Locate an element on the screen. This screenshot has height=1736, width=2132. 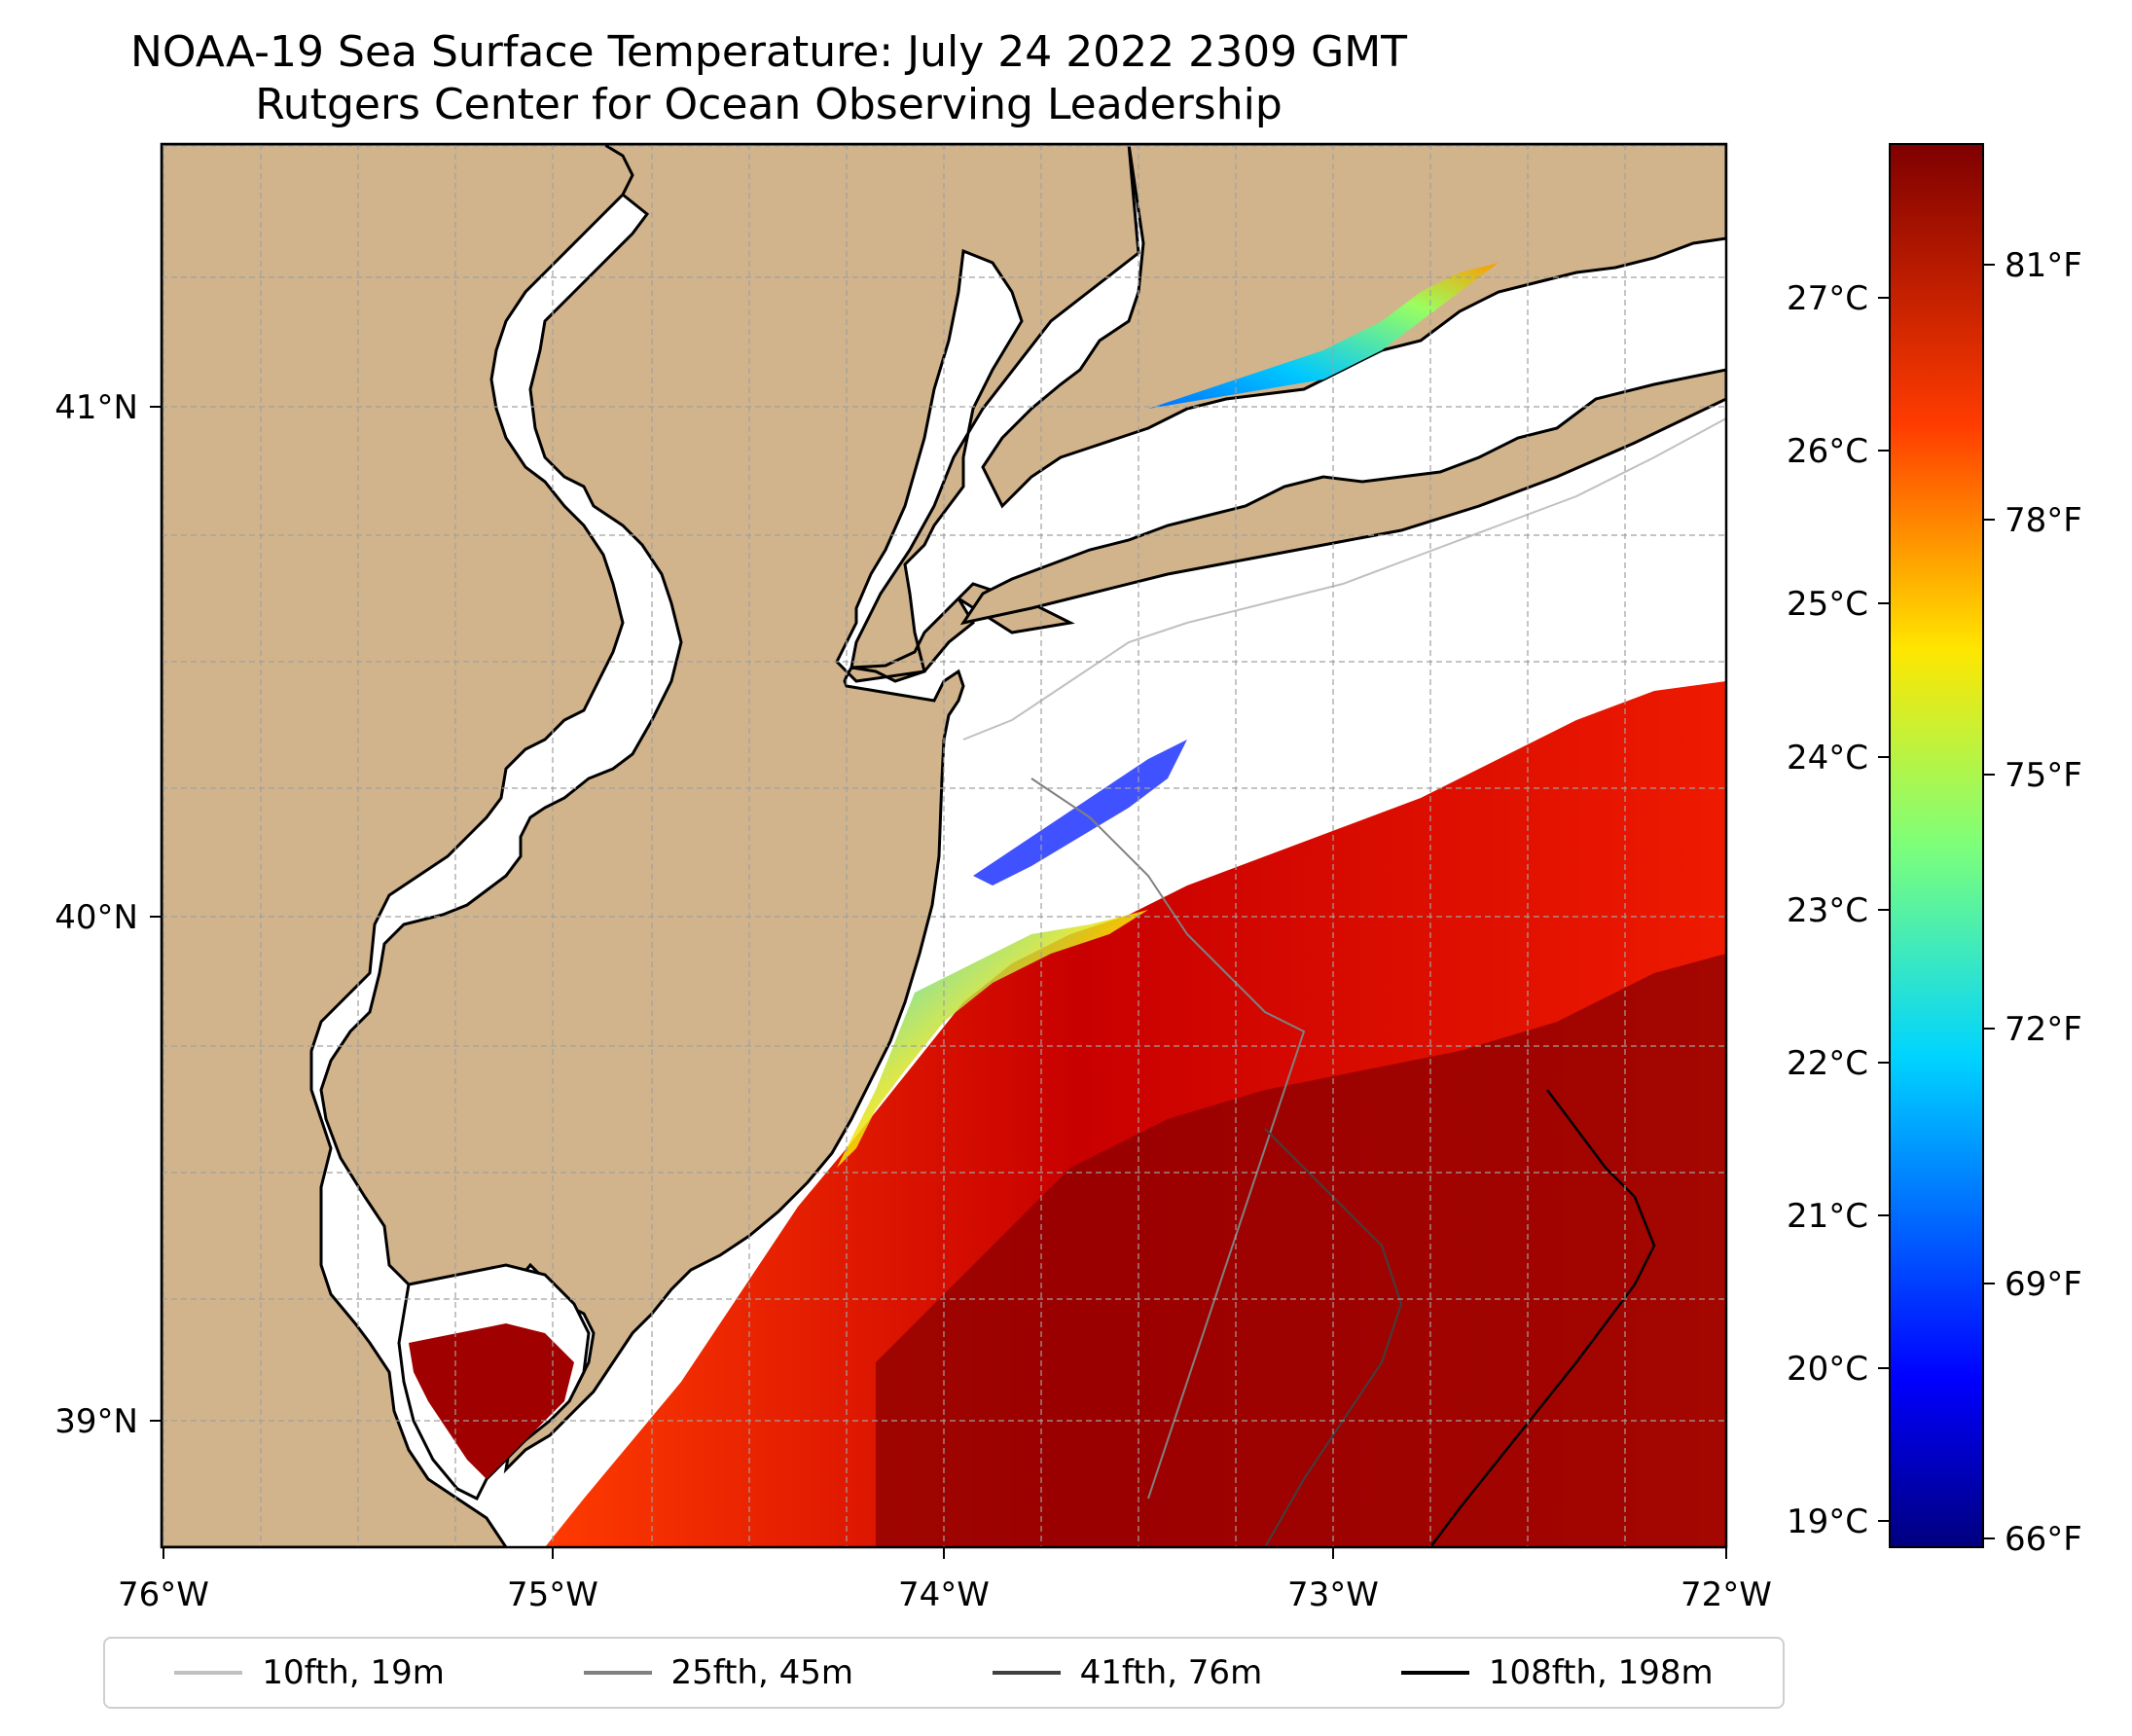
lat-label-39n: 39°N is located at coordinates (96, 1421).